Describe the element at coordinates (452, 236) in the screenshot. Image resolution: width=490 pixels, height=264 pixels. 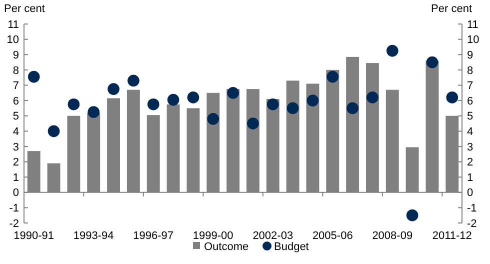
I see `x-tick-label: 2011-12` at that location.